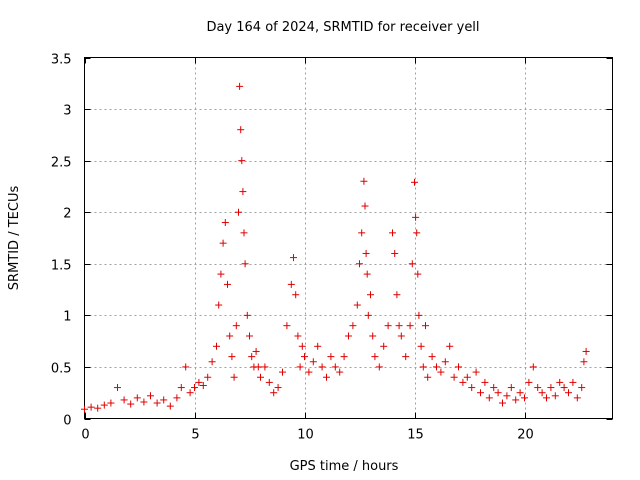  I want to click on y-tick-label: 0, so click(67, 421).